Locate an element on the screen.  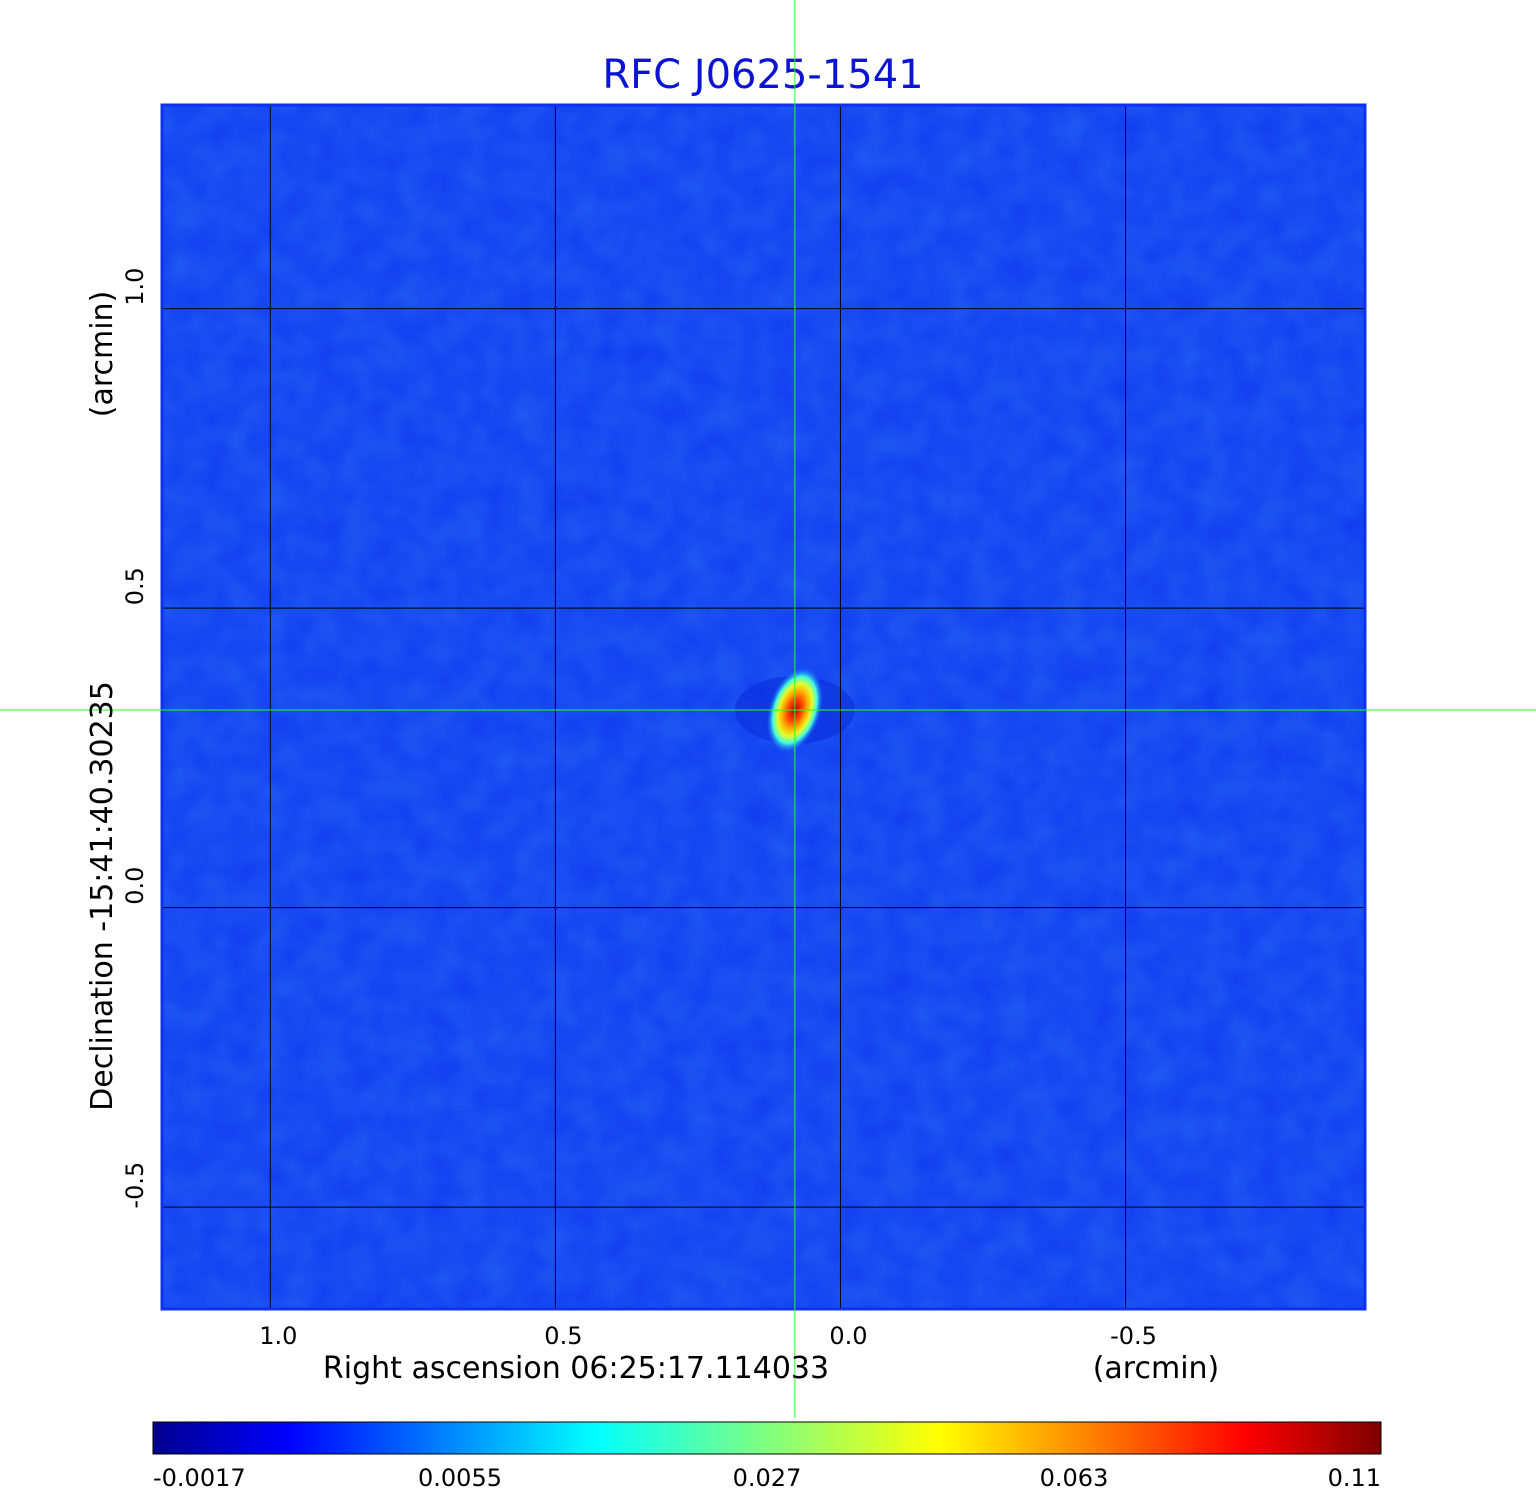
colorbar-tick-label: 0.0055 is located at coordinates (460, 1478).